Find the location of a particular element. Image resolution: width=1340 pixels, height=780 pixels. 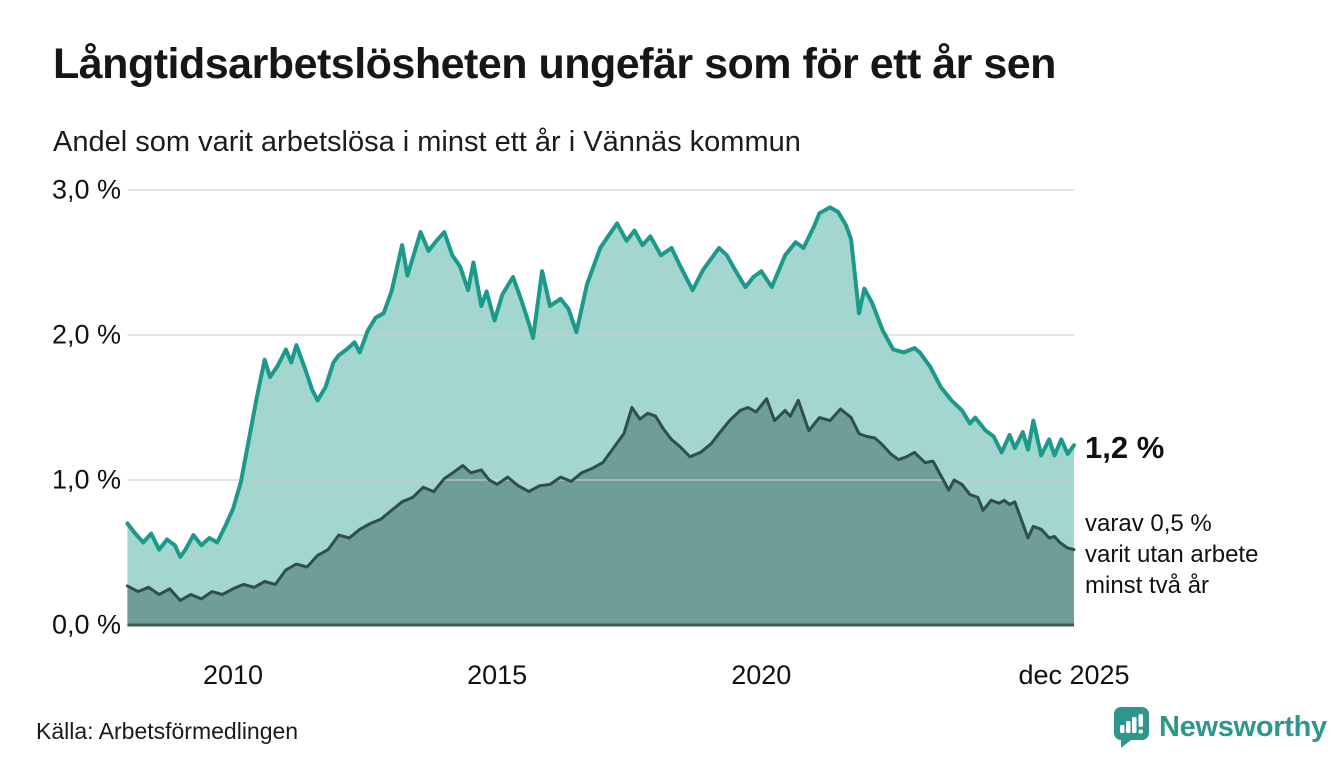

y-tick-label: 0,0 % is located at coordinates (86, 624).